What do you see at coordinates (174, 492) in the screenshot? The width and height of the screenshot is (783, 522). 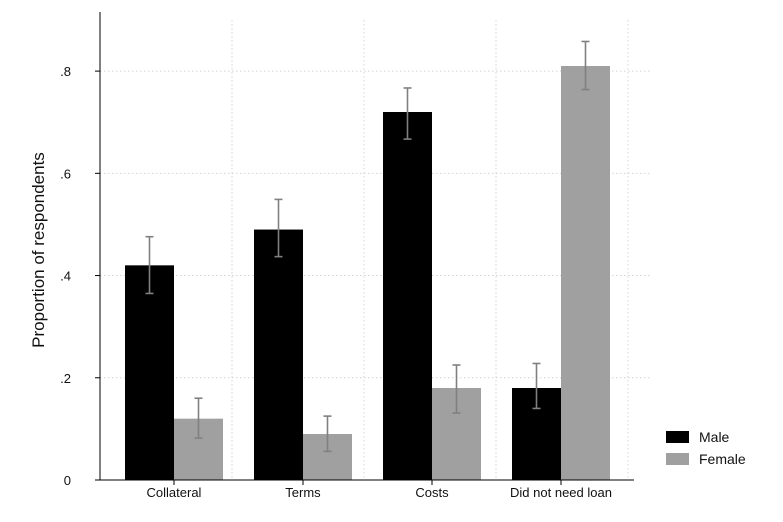 I see `x-tick-label: Collateral` at bounding box center [174, 492].